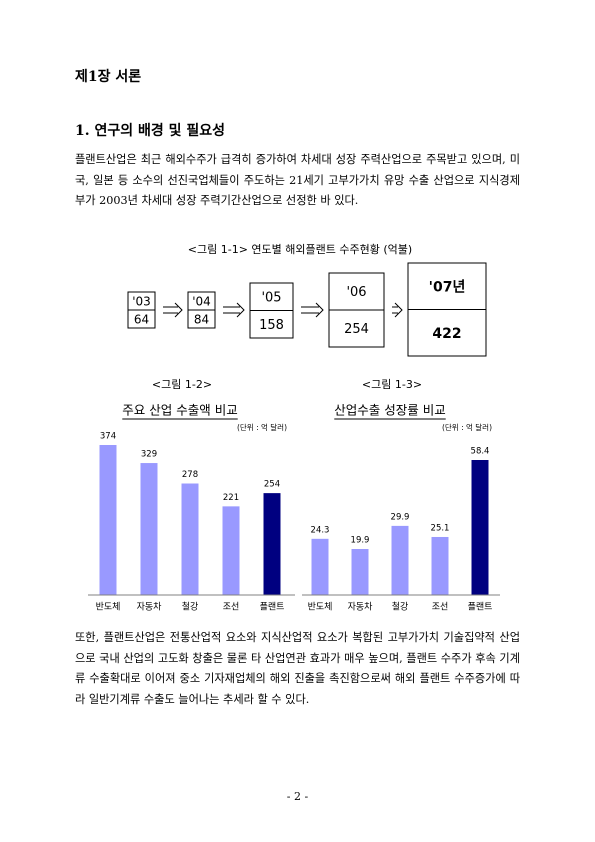 This screenshot has width=595, height=842. Describe the element at coordinates (179, 410) in the screenshot. I see `chart-title: 주요 산업 수출액 비교` at that location.